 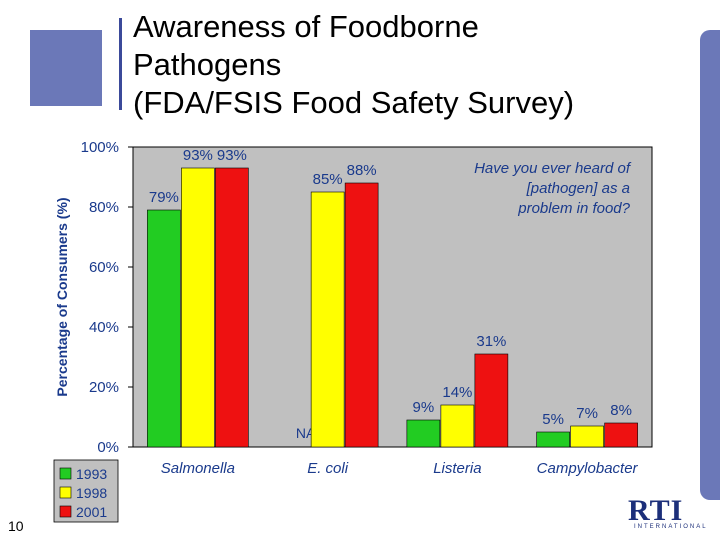 What do you see at coordinates (328, 179) in the screenshot?
I see `data-label: 85%` at bounding box center [328, 179].